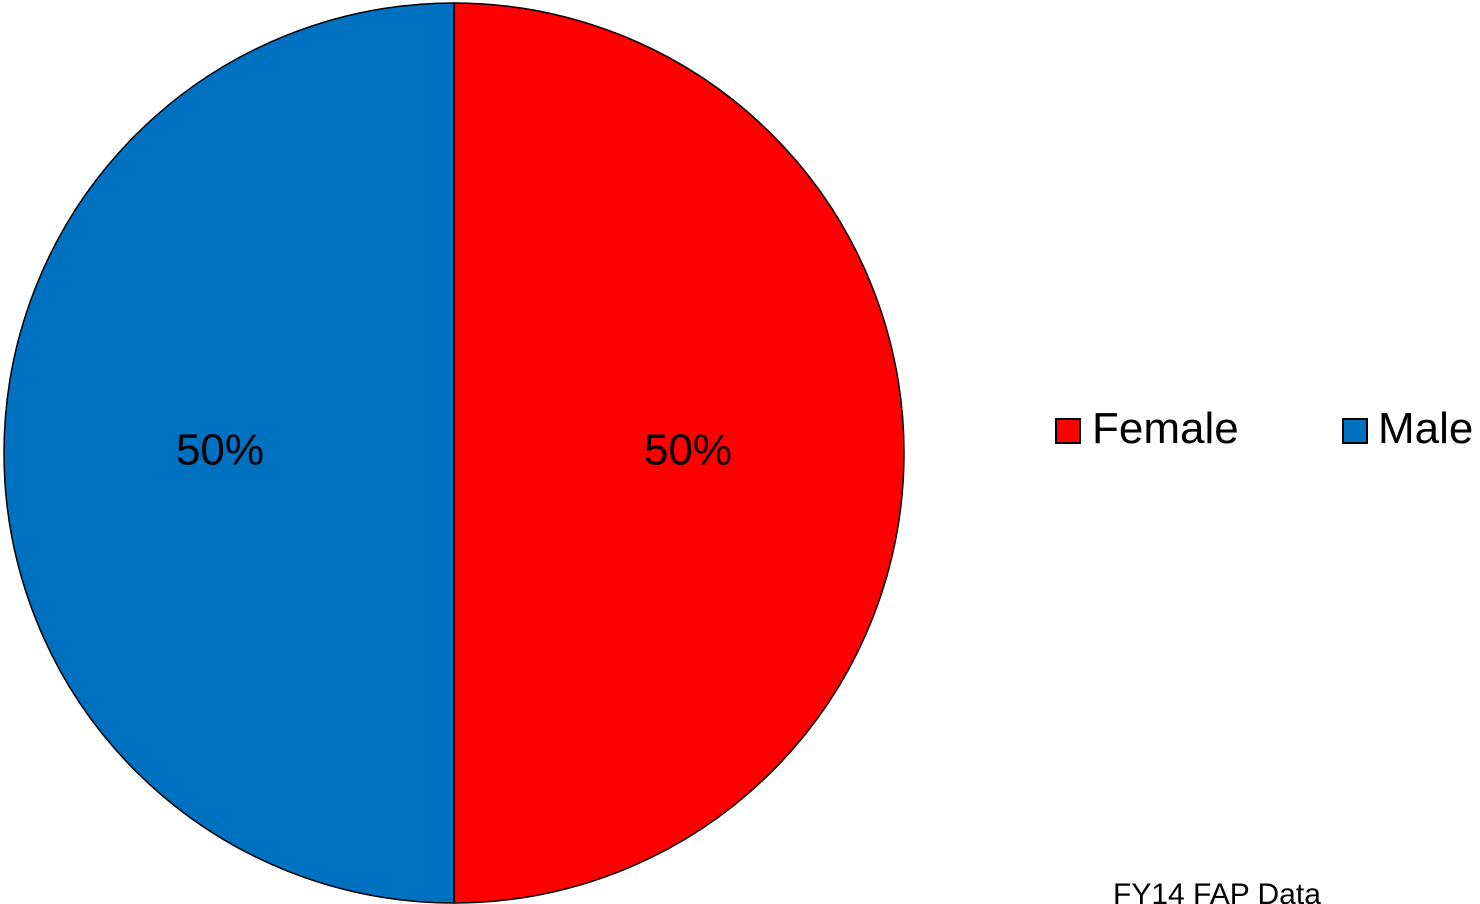  I want to click on legend-item-male: Male, so click(1407, 428).